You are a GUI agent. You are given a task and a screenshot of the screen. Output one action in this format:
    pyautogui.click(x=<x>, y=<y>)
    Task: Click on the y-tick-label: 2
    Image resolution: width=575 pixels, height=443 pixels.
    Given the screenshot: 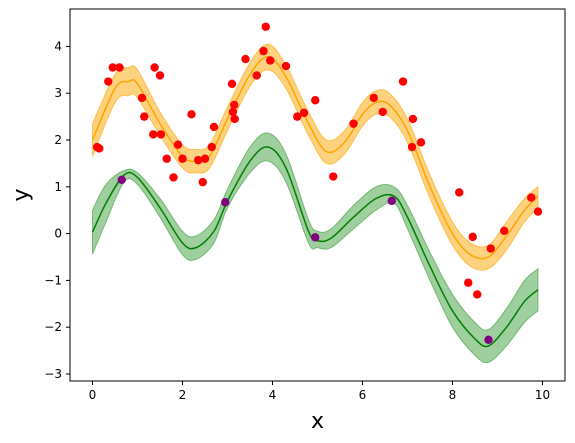 What is the action you would take?
    pyautogui.click(x=58, y=140)
    